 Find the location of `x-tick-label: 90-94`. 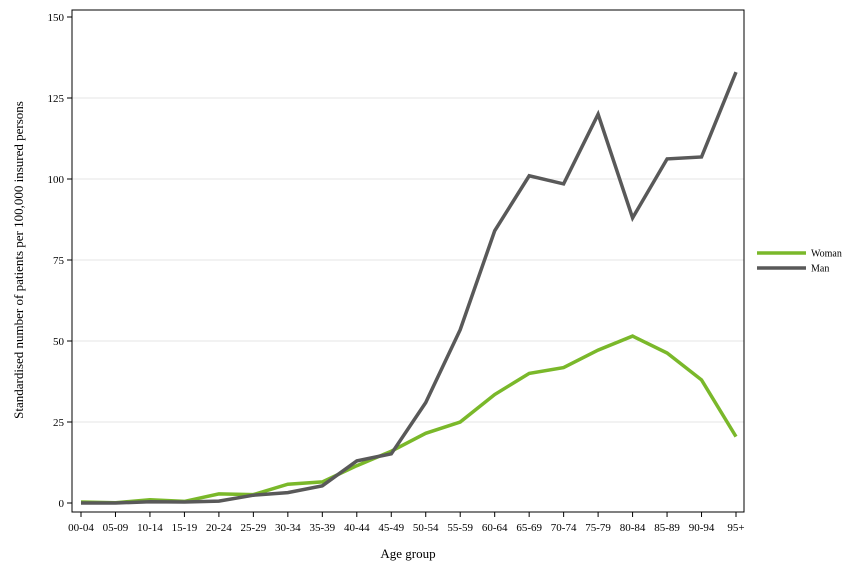

x-tick-label: 90-94 is located at coordinates (702, 528).